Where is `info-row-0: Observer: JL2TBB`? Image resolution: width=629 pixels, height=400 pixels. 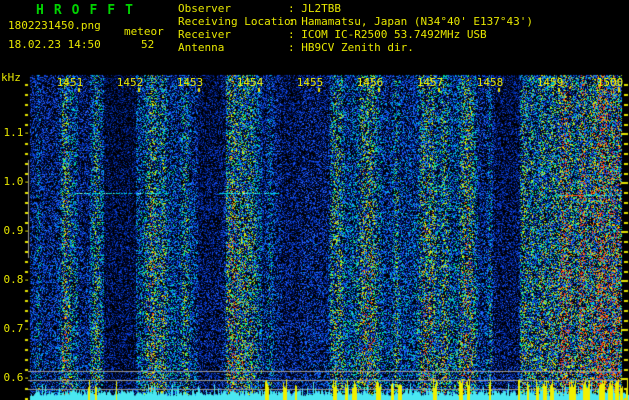
info-row-0: Observer: JL2TBB is located at coordinates (355, 8).